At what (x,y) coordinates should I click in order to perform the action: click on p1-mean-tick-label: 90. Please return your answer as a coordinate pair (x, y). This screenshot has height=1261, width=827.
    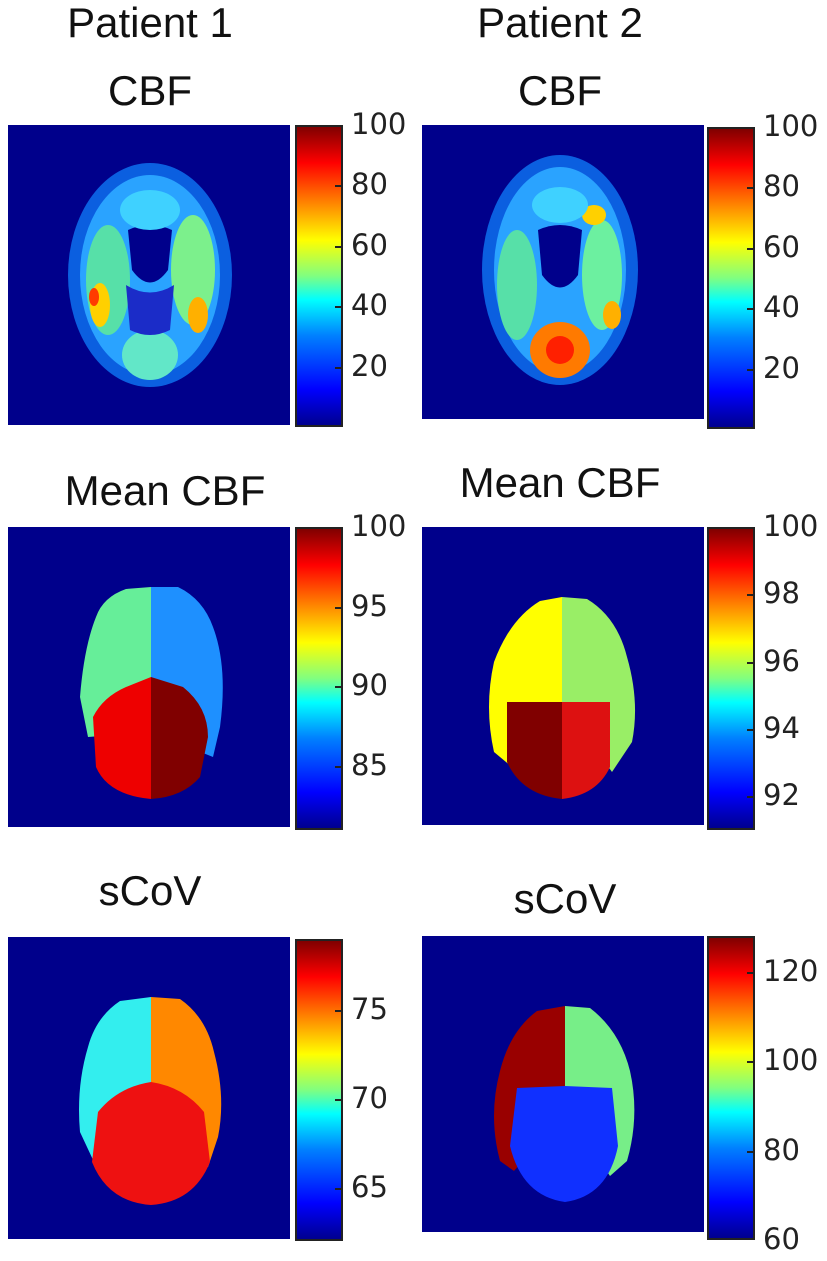
    Looking at the image, I should click on (369, 685).